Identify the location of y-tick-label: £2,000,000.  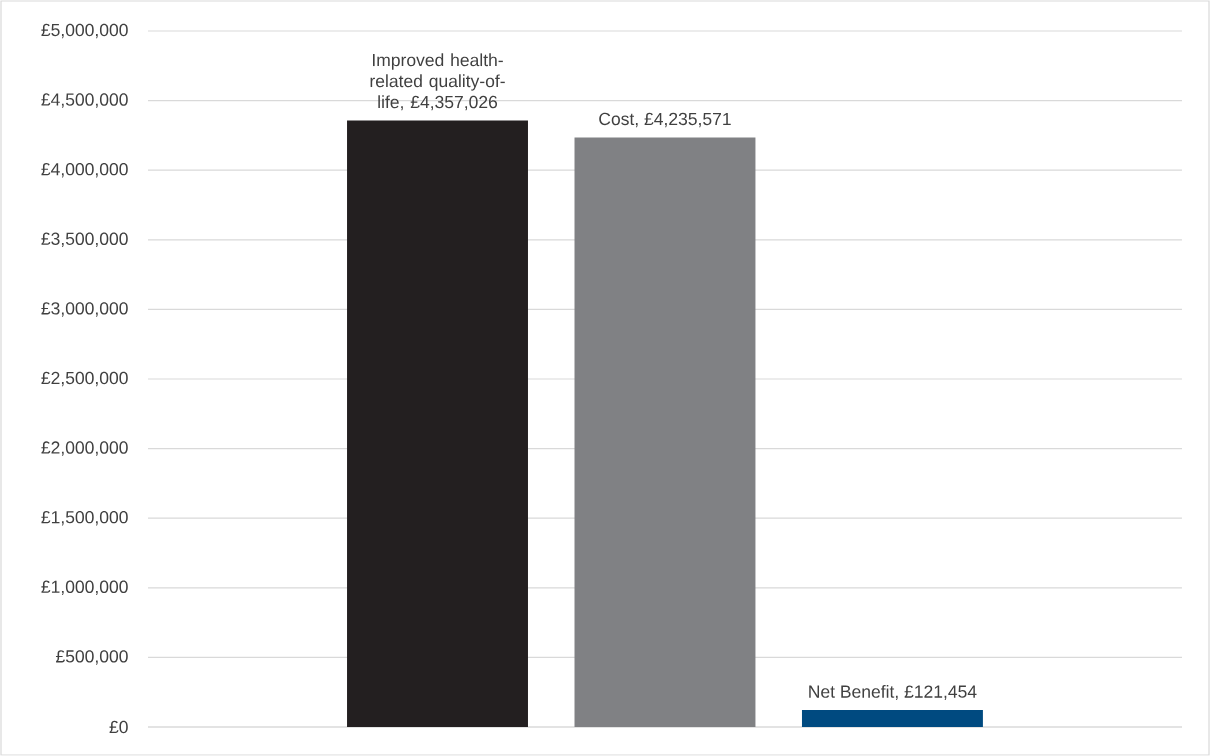
(84, 448).